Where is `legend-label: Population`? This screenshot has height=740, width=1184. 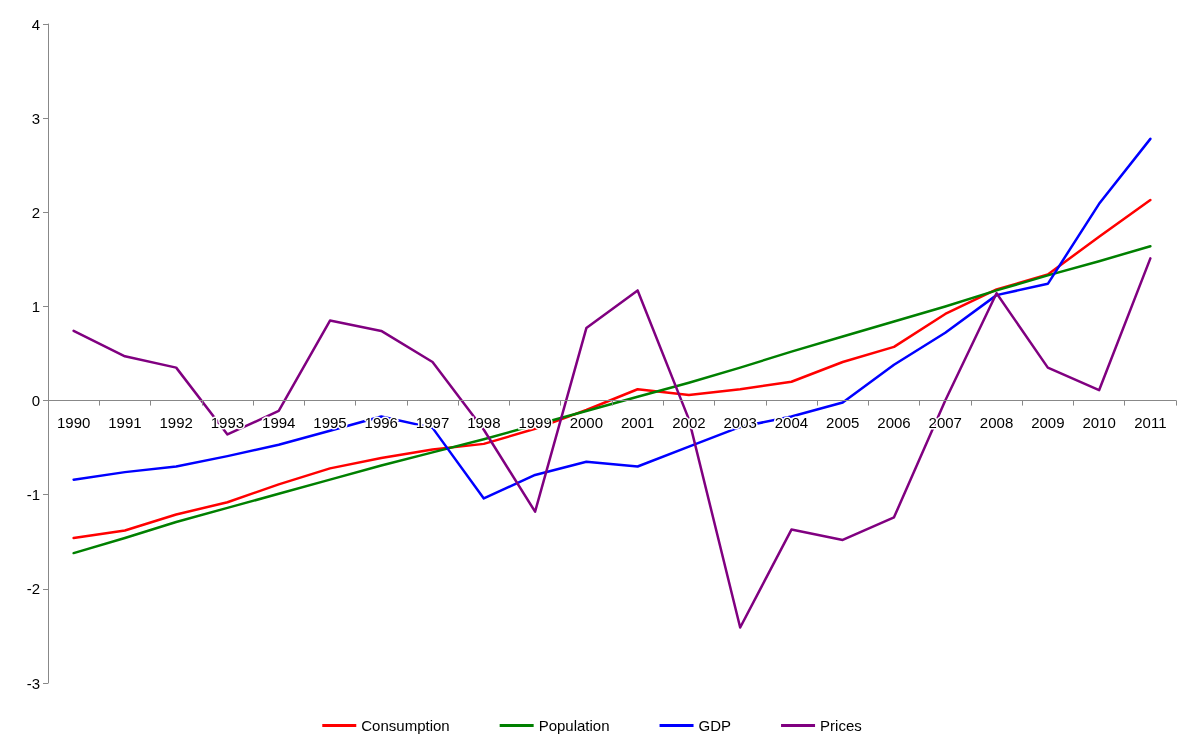 legend-label: Population is located at coordinates (574, 725).